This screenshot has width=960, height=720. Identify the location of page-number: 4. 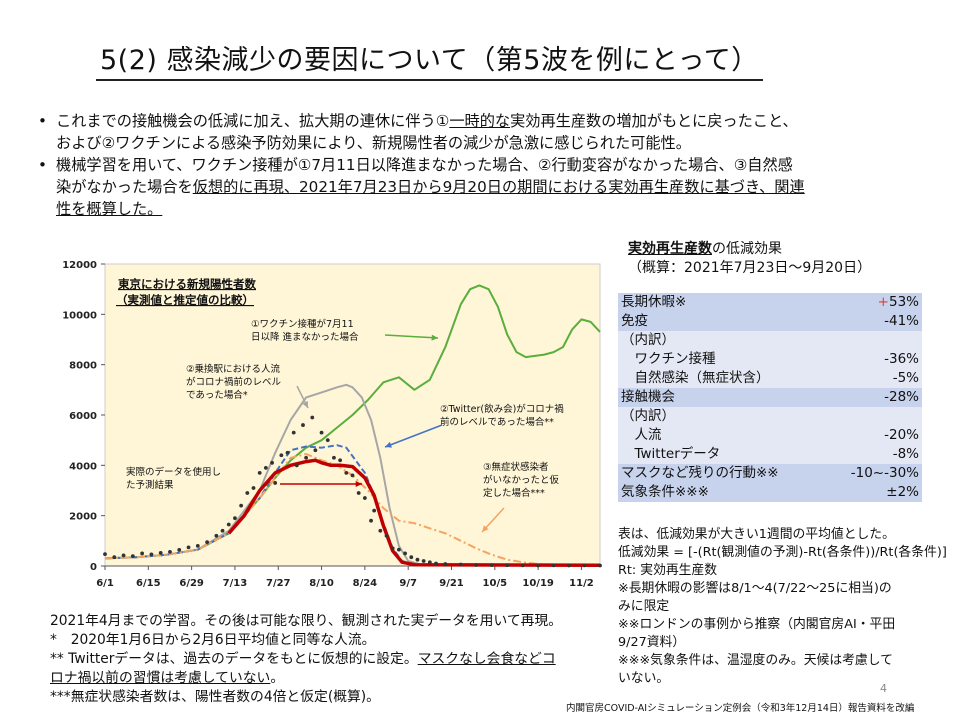
(883, 688).